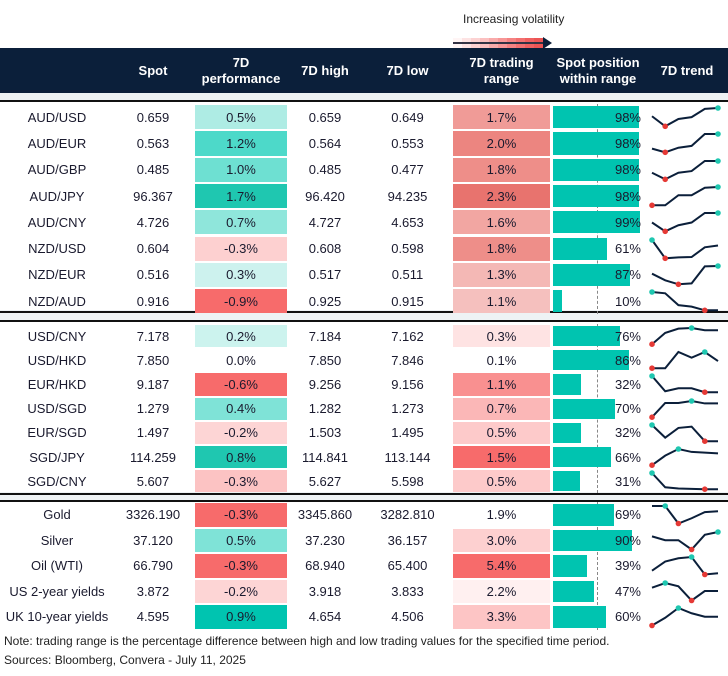 The width and height of the screenshot is (728, 676). Describe the element at coordinates (57, 301) in the screenshot. I see `pair-label: NZD/AUD` at that location.